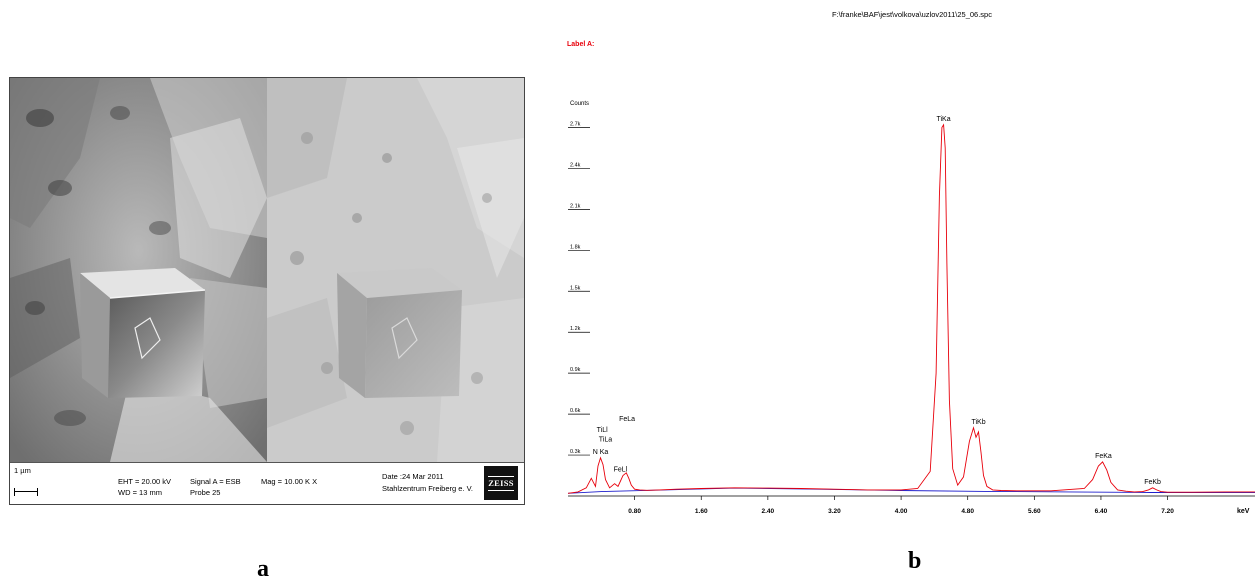 This screenshot has height=583, width=1256. What do you see at coordinates (967, 511) in the screenshot?
I see `x-tick-label: 4.80` at bounding box center [967, 511].